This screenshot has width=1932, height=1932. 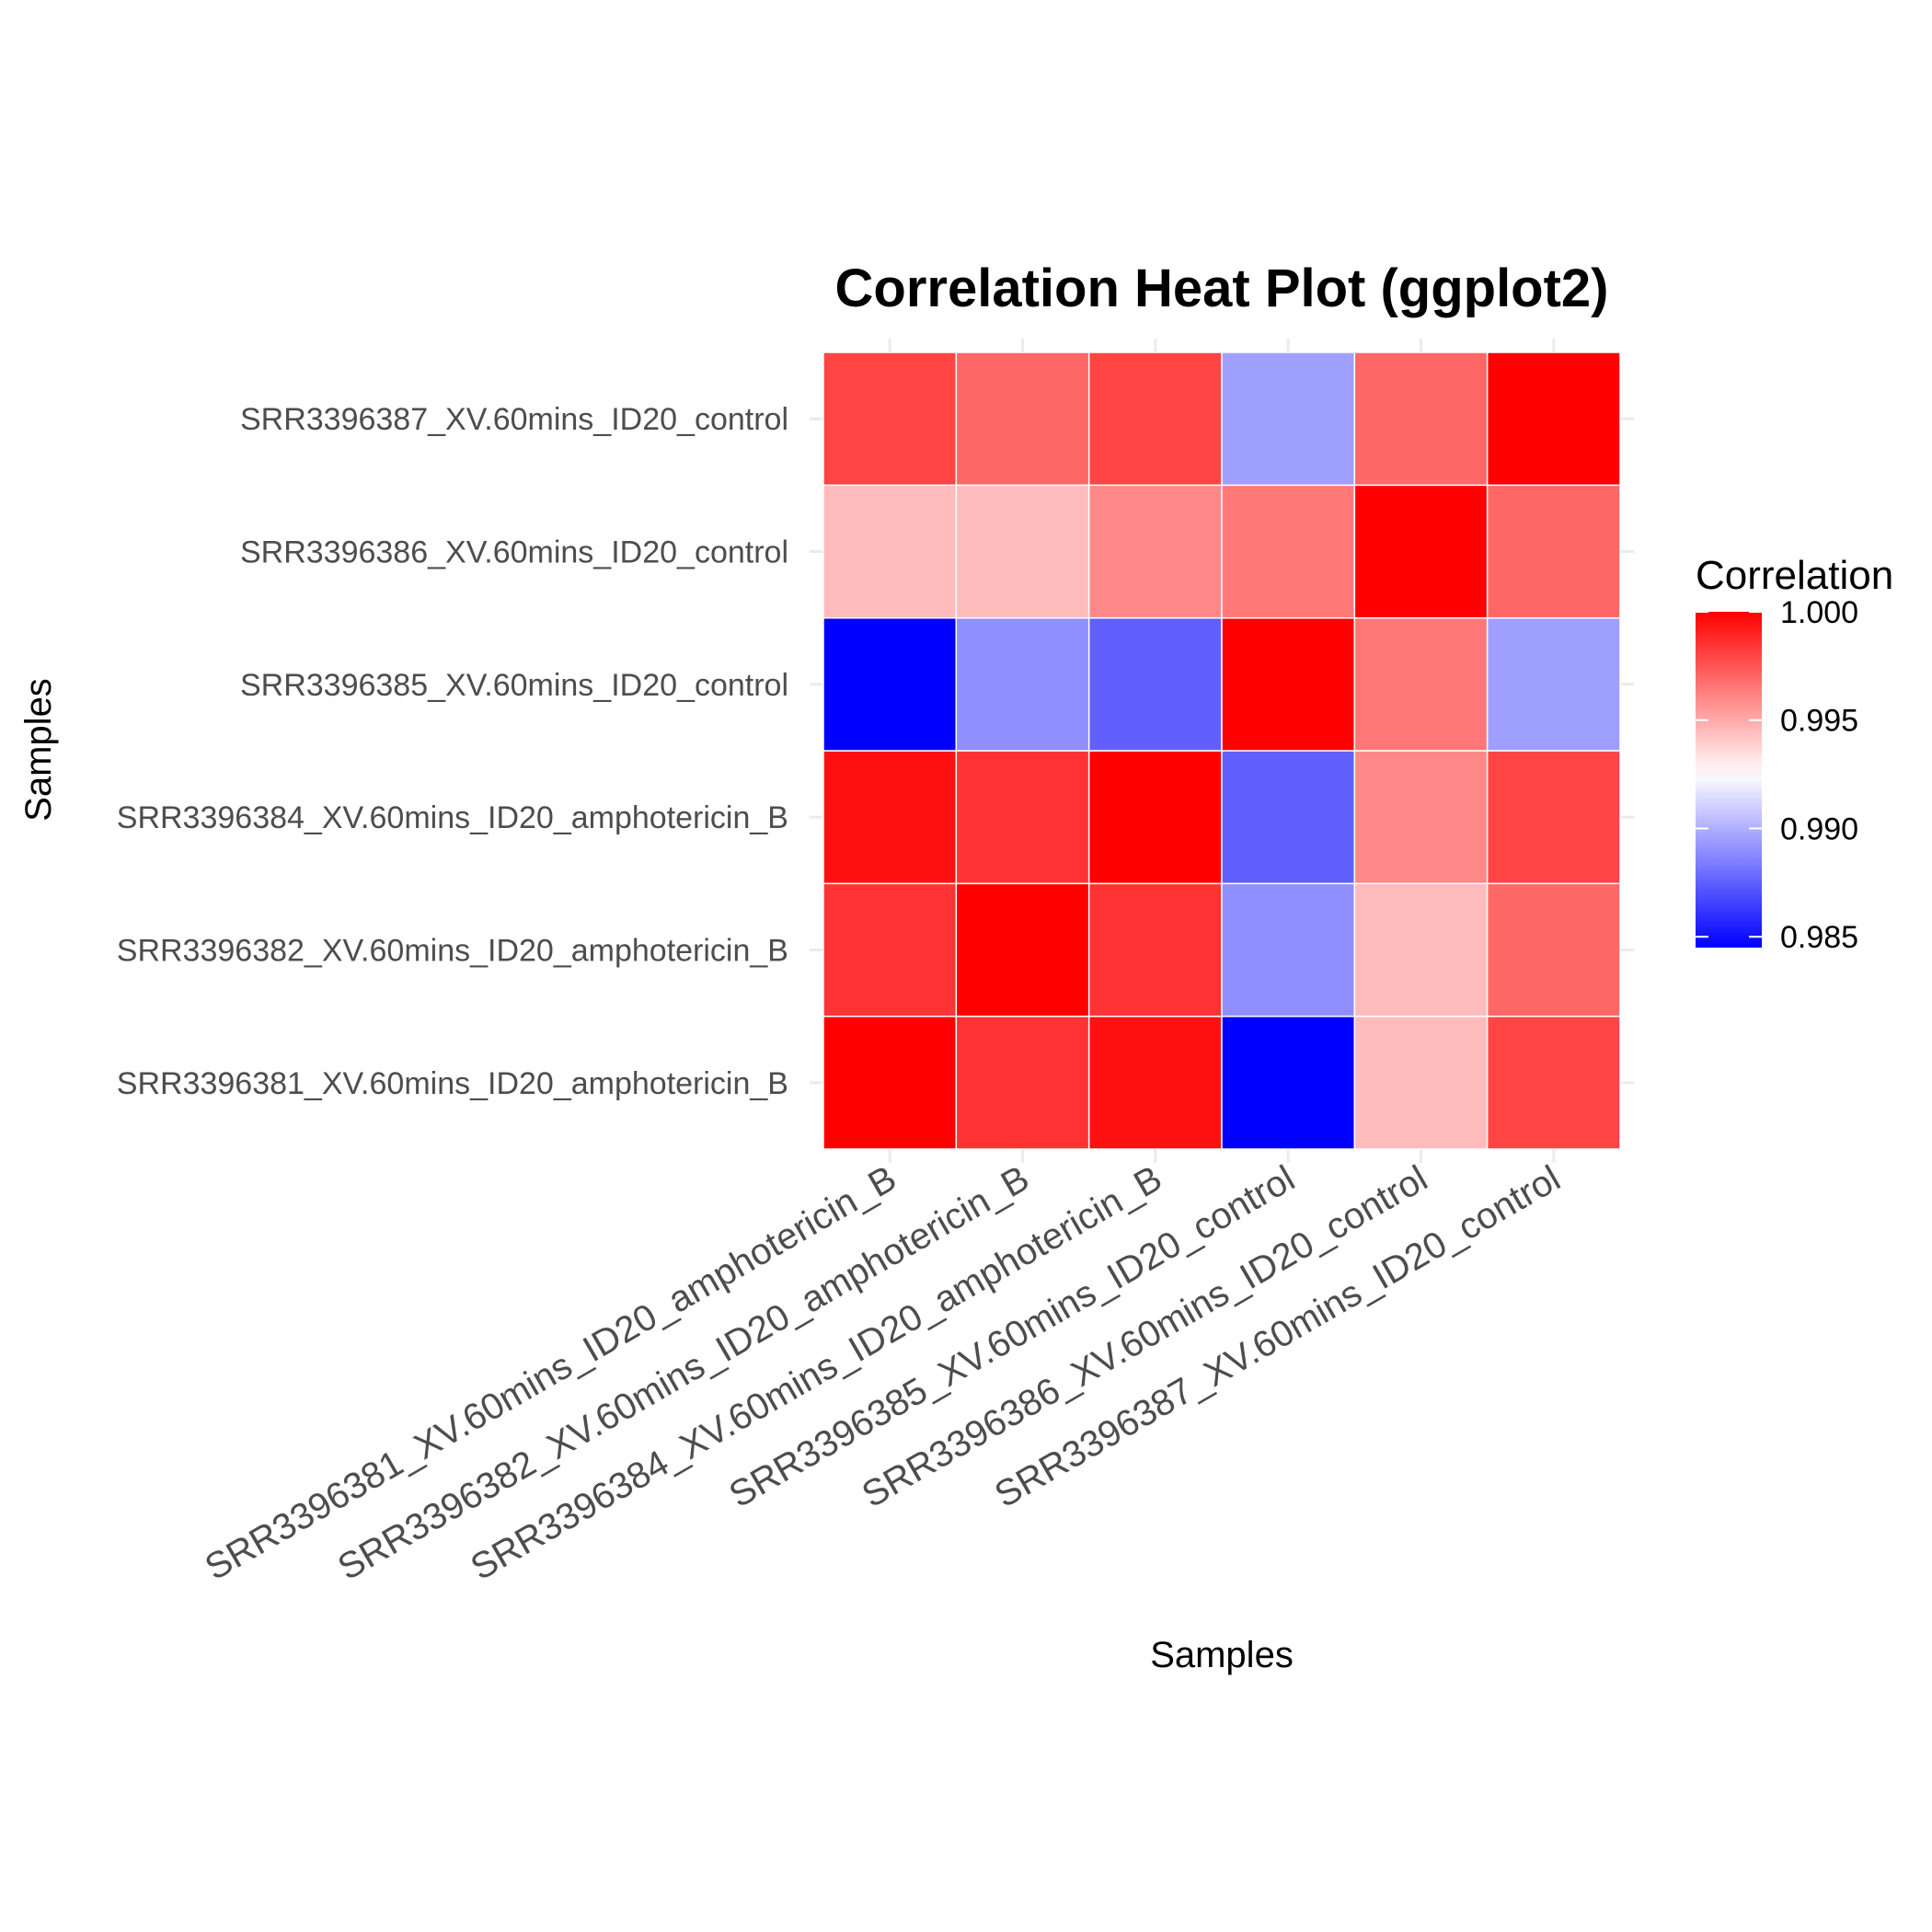 I want to click on y-tick-label: SRR3396384_XV.60mins_ID20_amphotericin_B, so click(x=452, y=817).